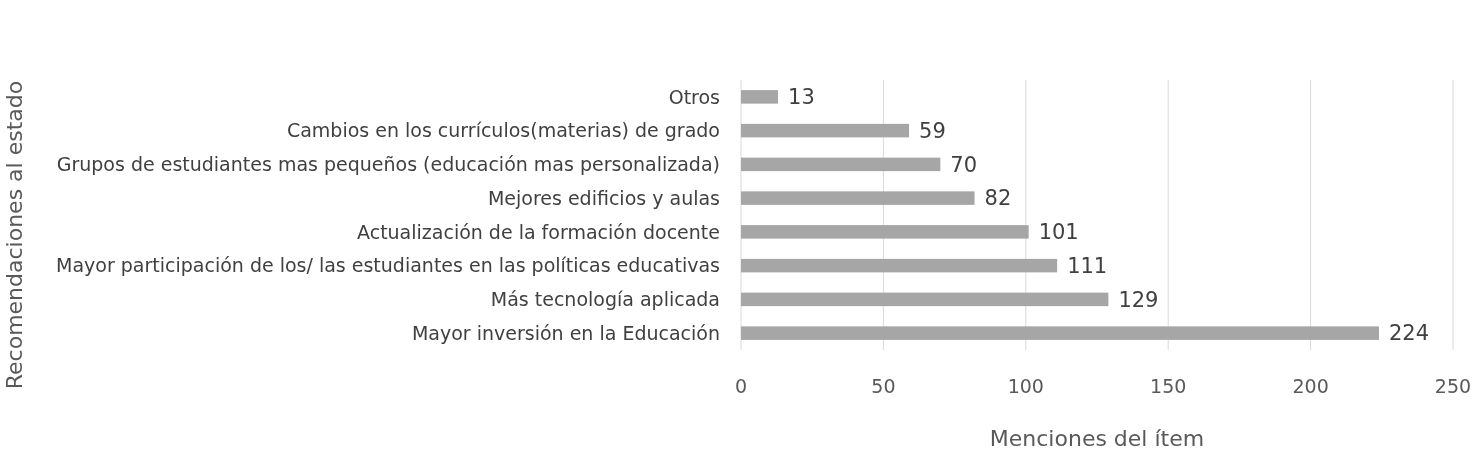  What do you see at coordinates (14, 235) in the screenshot?
I see `y-axis-title: Recomendaciones al estado` at bounding box center [14, 235].